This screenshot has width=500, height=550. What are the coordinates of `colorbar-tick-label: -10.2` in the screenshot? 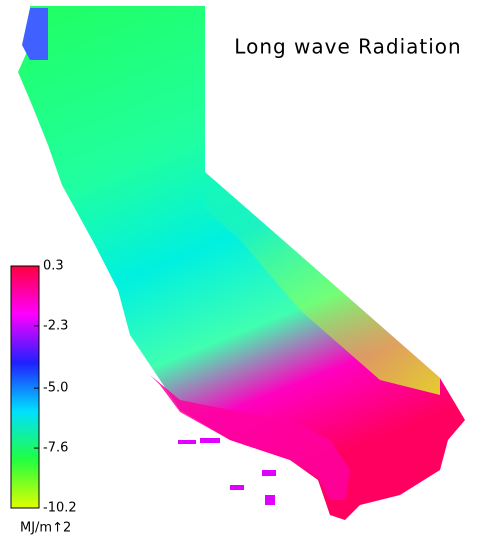 It's located at (60, 508).